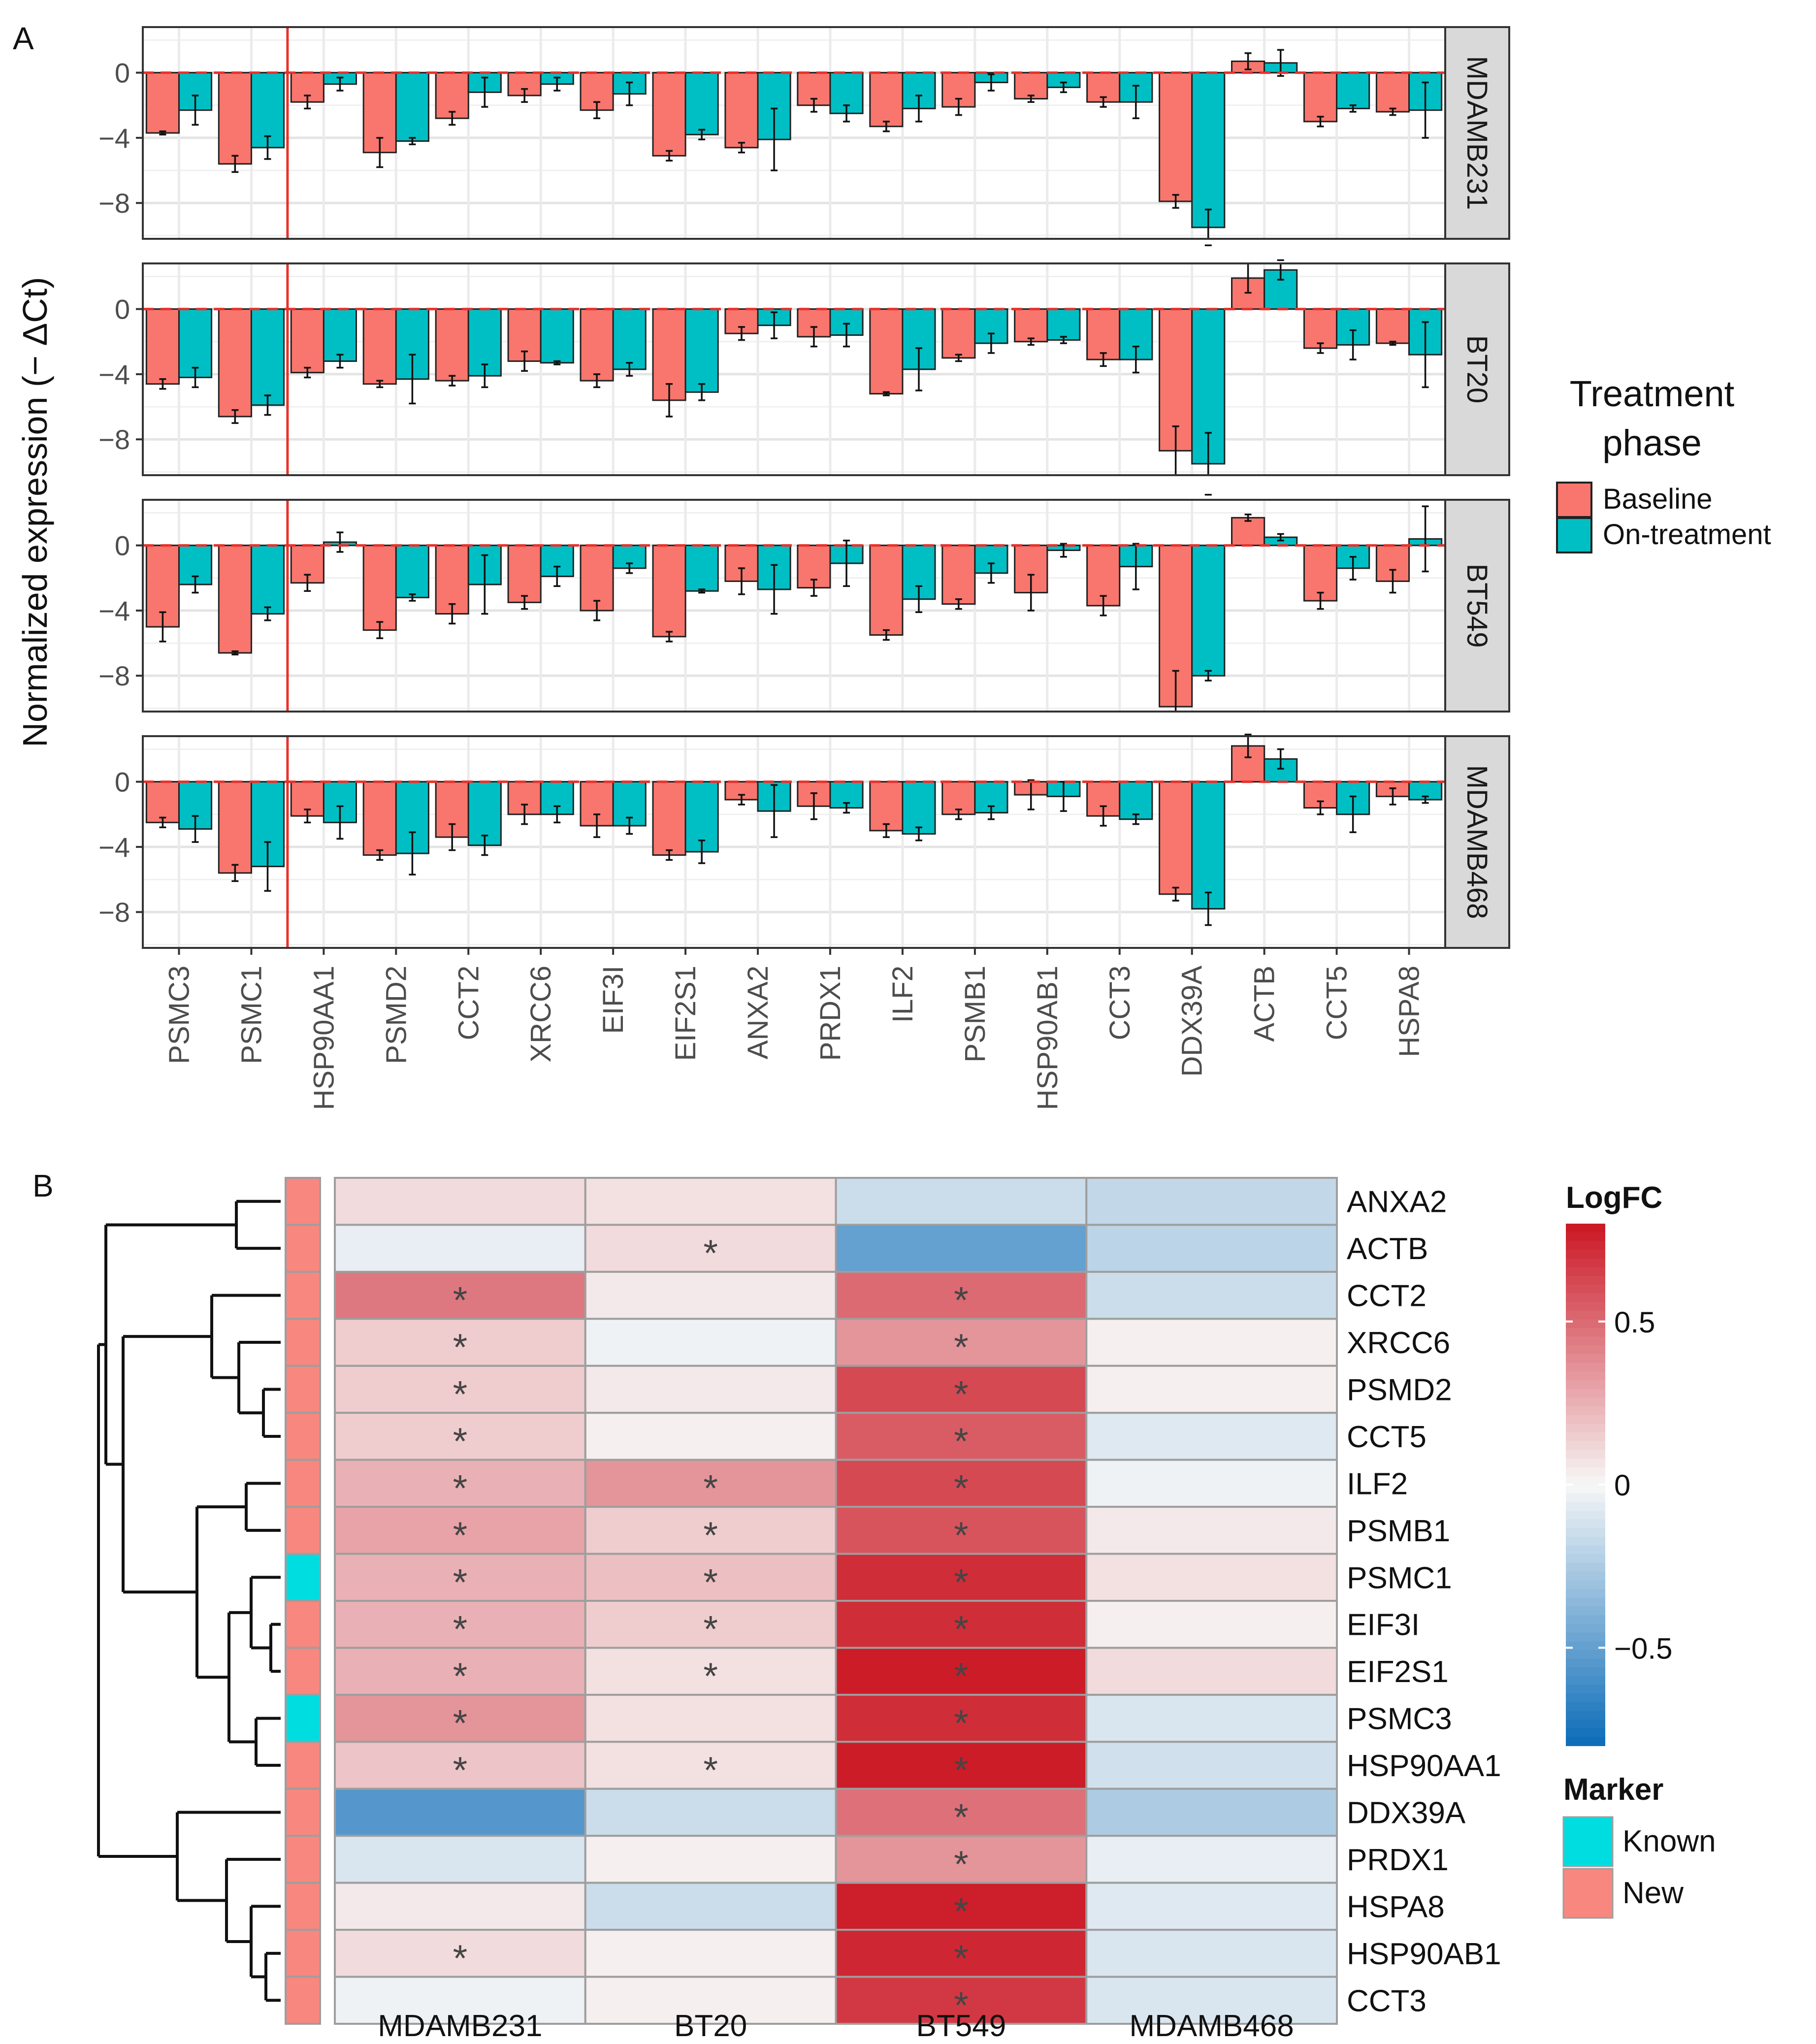 Image resolution: width=1816 pixels, height=2044 pixels. I want to click on bar-on-treatment-ilf2, so click(919, 808).